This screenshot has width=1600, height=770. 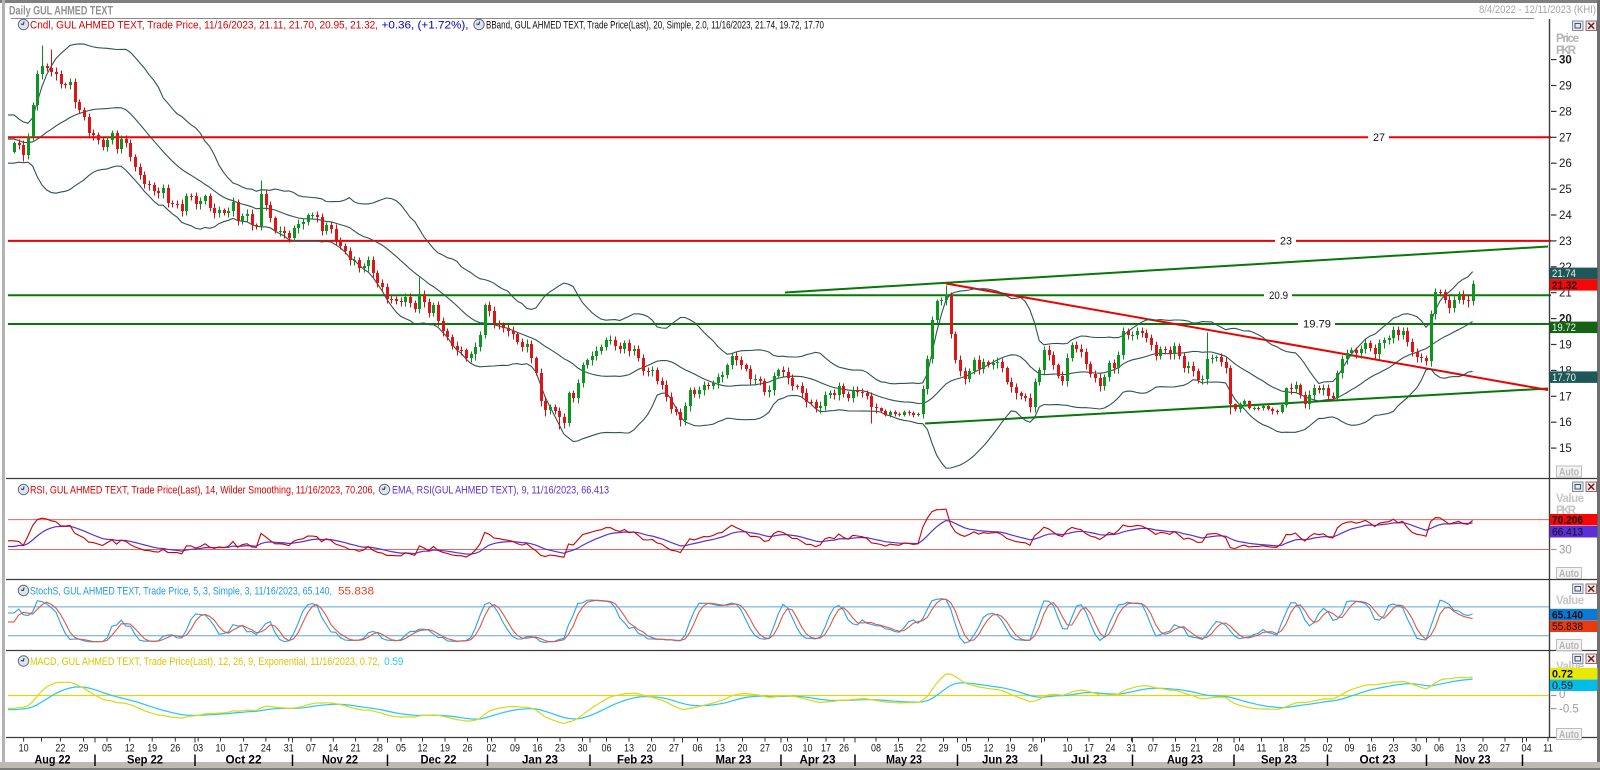 I want to click on svg-text: 11, so click(x=1548, y=749).